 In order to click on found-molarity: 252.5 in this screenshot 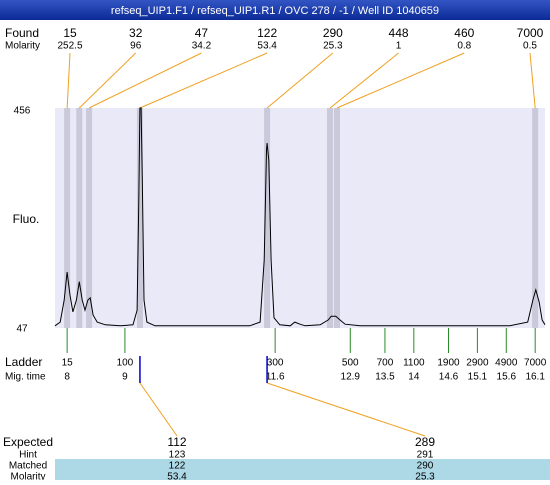, I will do `click(69, 46)`.